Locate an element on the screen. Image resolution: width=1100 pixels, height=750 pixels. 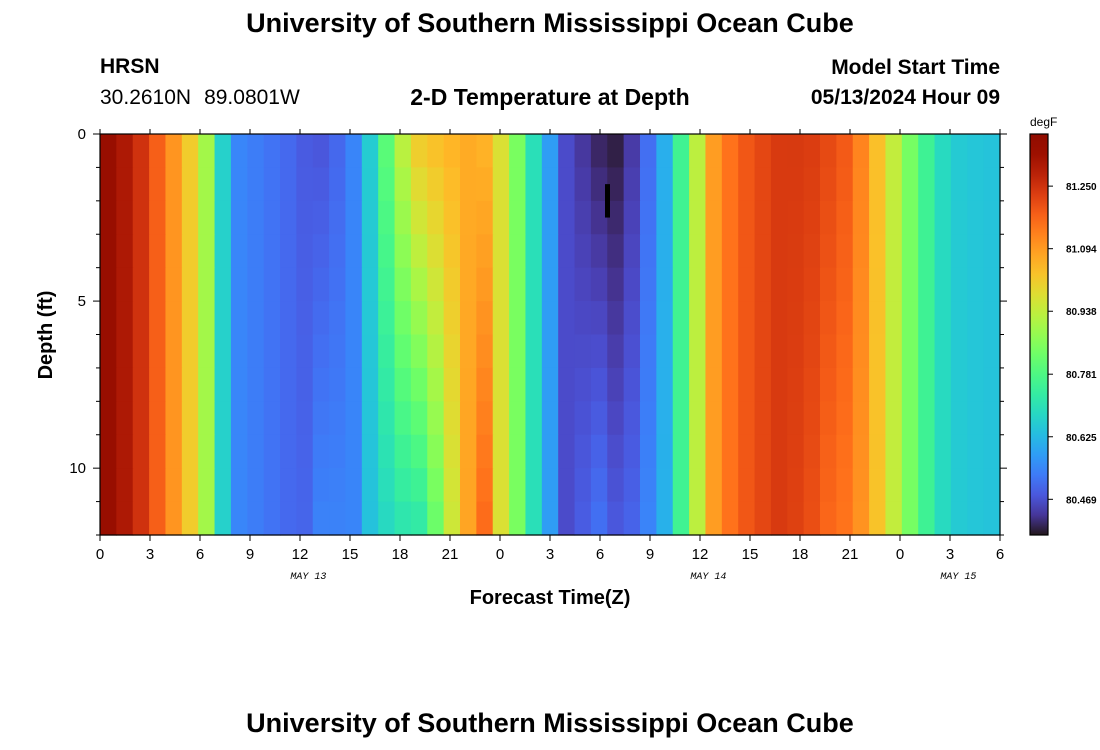
chart-subtitle: 2-D Temperature at Depth is located at coordinates (550, 97).